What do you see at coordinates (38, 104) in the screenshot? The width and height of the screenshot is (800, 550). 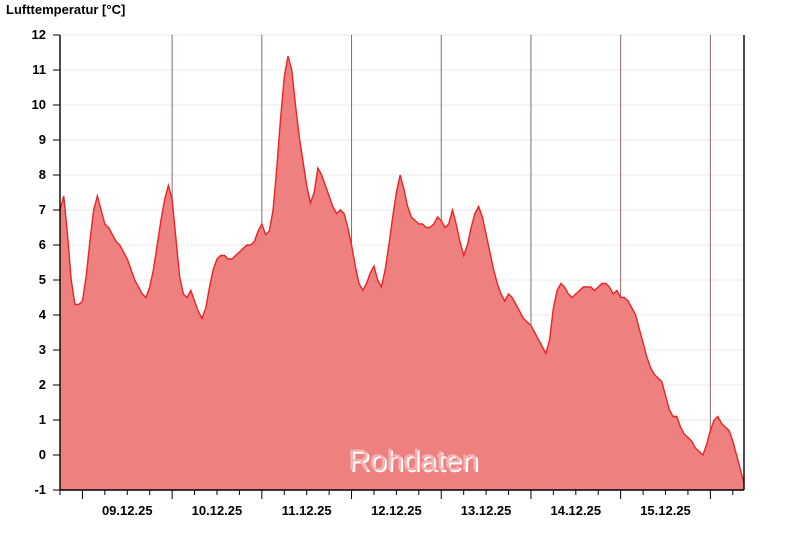 I see `y-axis-tick-label: 10` at bounding box center [38, 104].